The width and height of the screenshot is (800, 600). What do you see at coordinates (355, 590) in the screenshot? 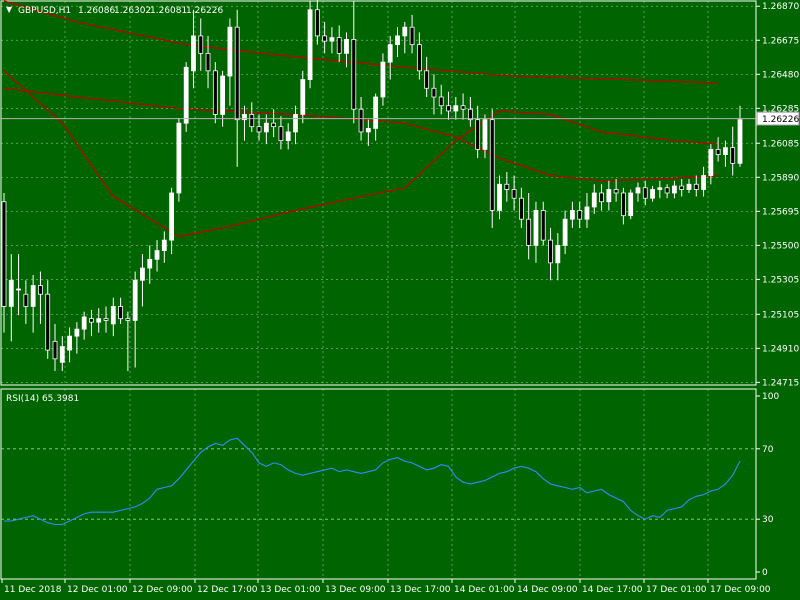
I see `time-tick-label: 13 Dec 09:00` at bounding box center [355, 590].